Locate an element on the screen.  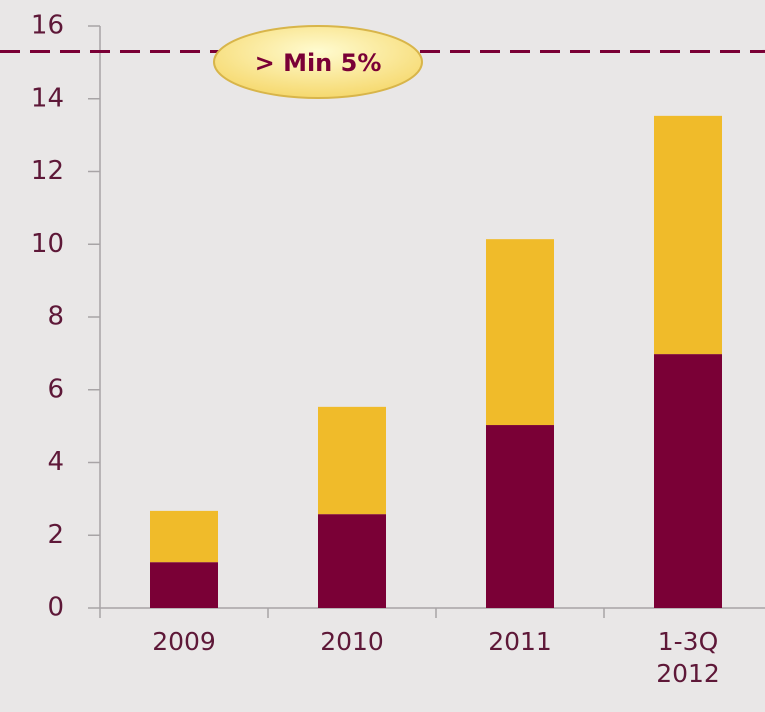
x-tick-label: 1-3Q 2012 is located at coordinates (688, 657).